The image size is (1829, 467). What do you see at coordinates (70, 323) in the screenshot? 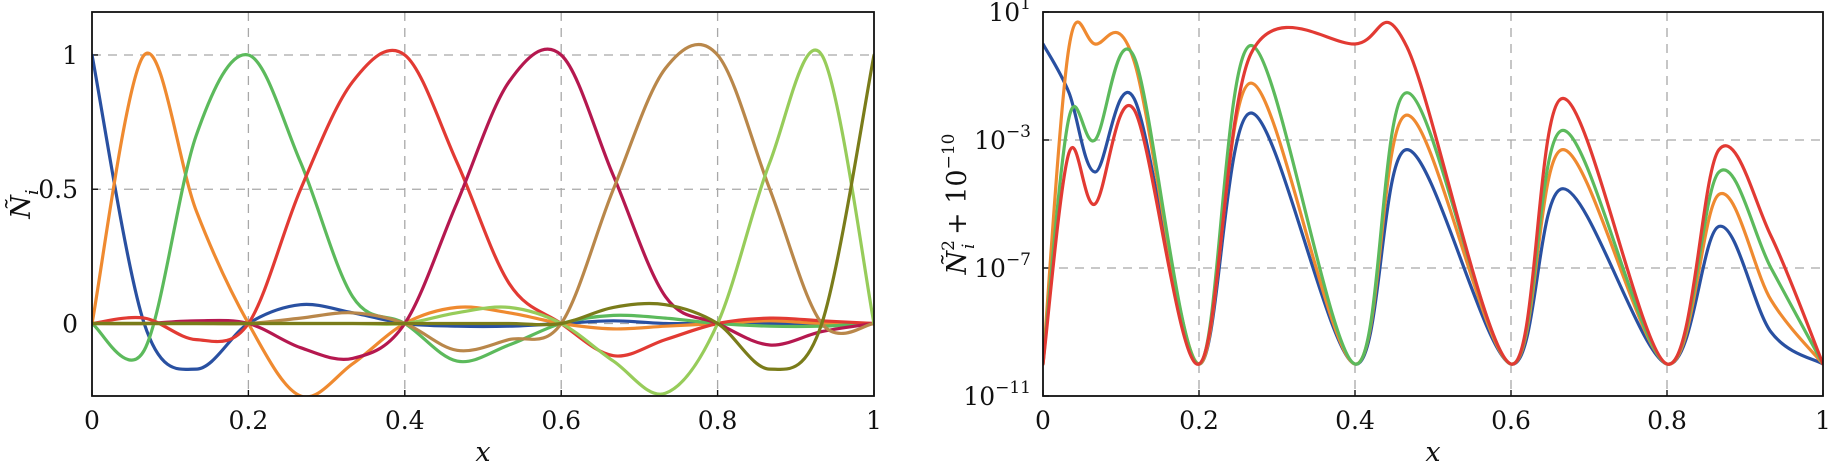
I see `y-tick-label: 0` at bounding box center [70, 323].